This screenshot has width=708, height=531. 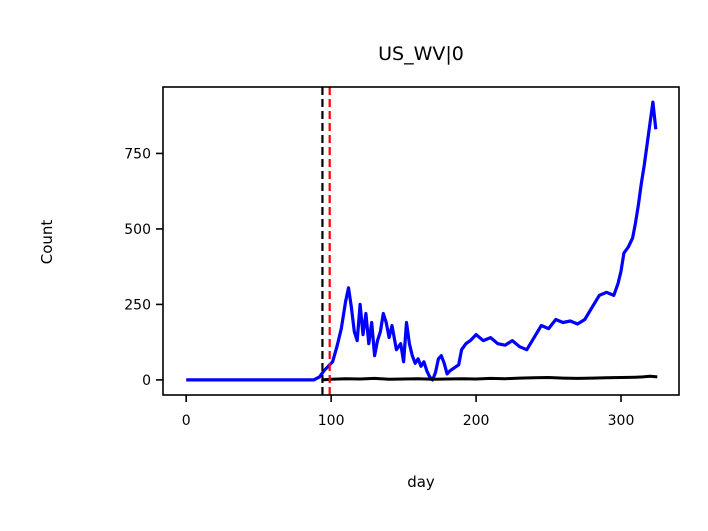 What do you see at coordinates (476, 421) in the screenshot?
I see `x-tick-label: 200` at bounding box center [476, 421].